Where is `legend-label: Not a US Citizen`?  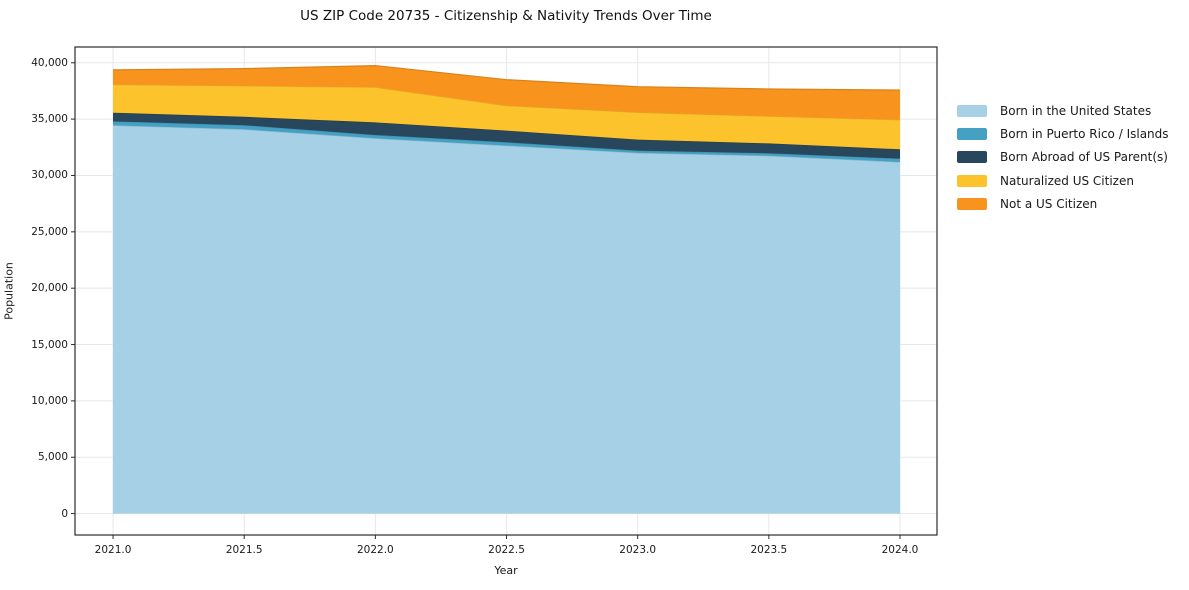 legend-label: Not a US Citizen is located at coordinates (1049, 203).